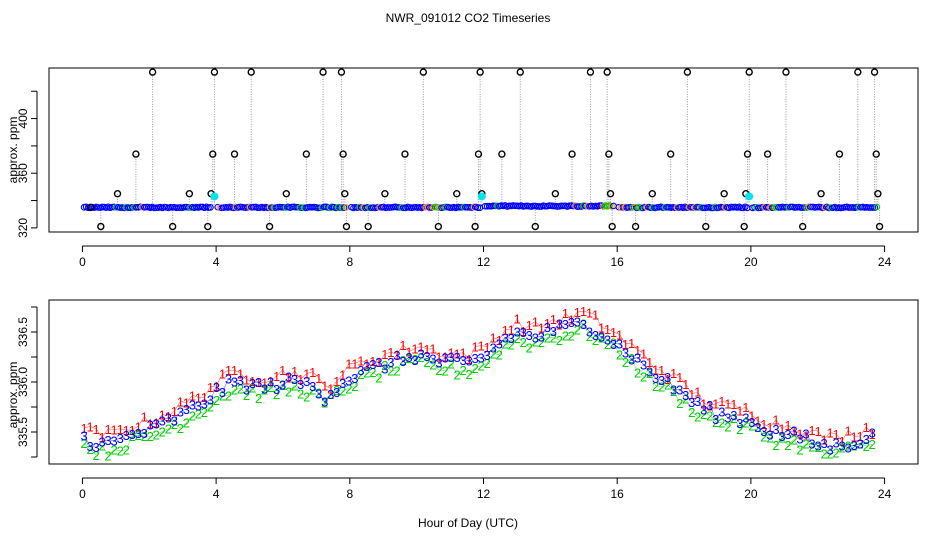 The image size is (936, 540). Describe the element at coordinates (505, 344) in the screenshot. I see `series-2-point-70: 2` at that location.